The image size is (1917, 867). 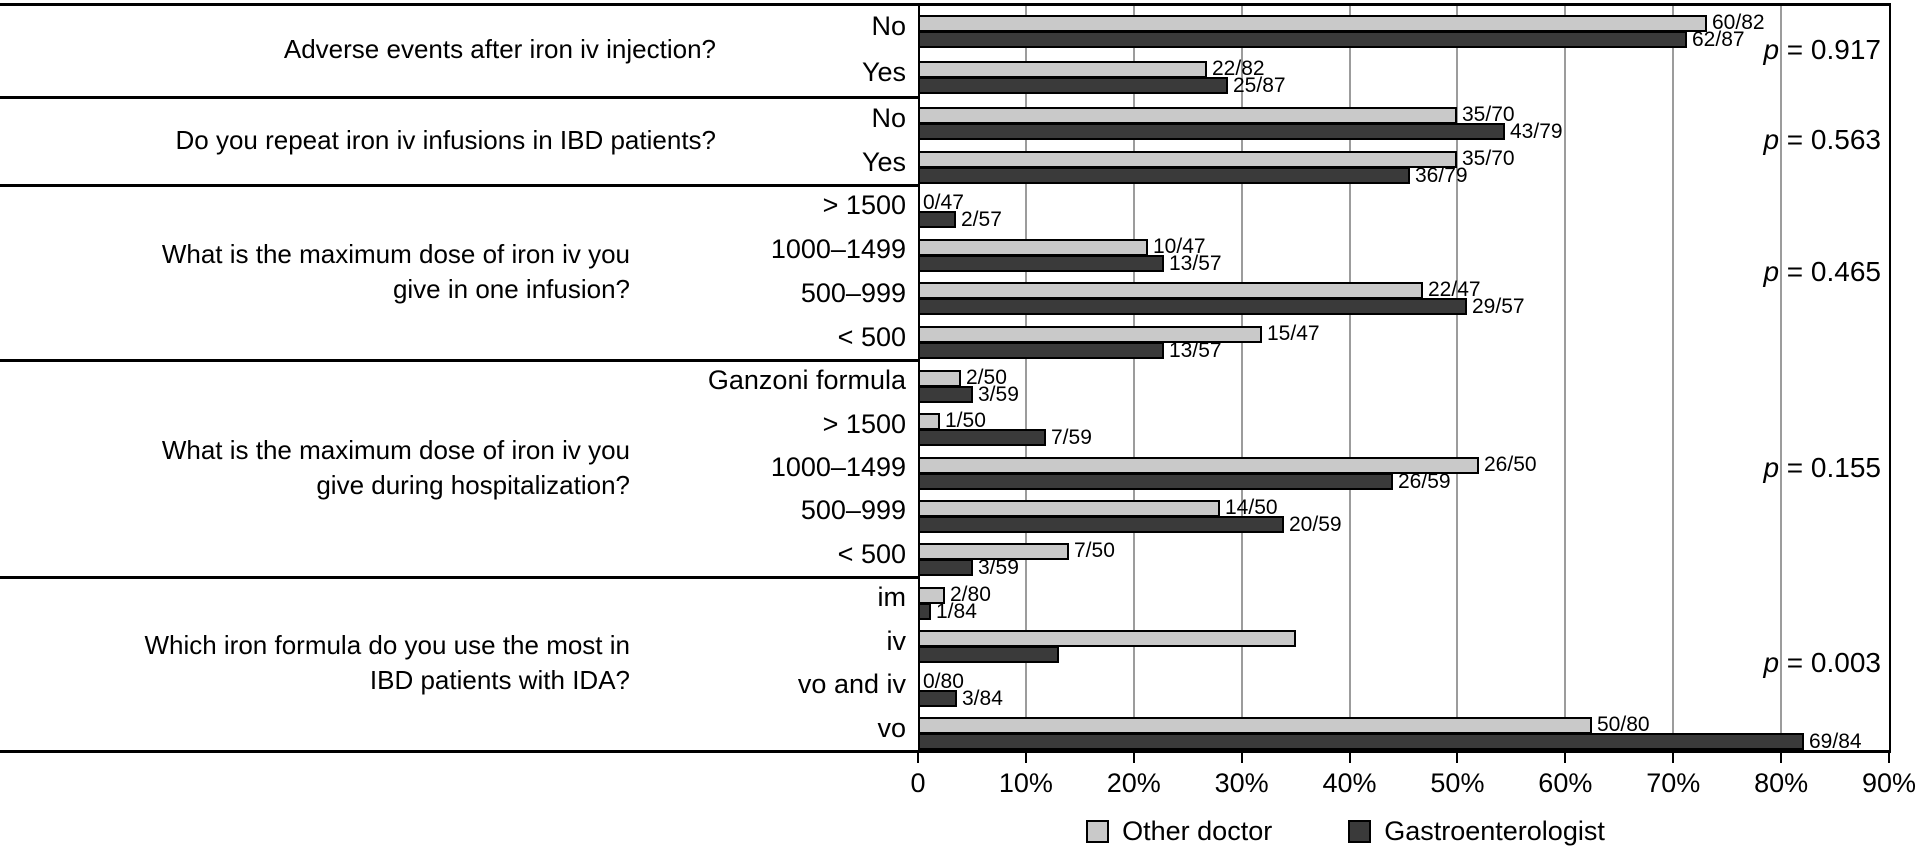 I want to click on bar-value-label: 0/80, so click(x=943, y=681).